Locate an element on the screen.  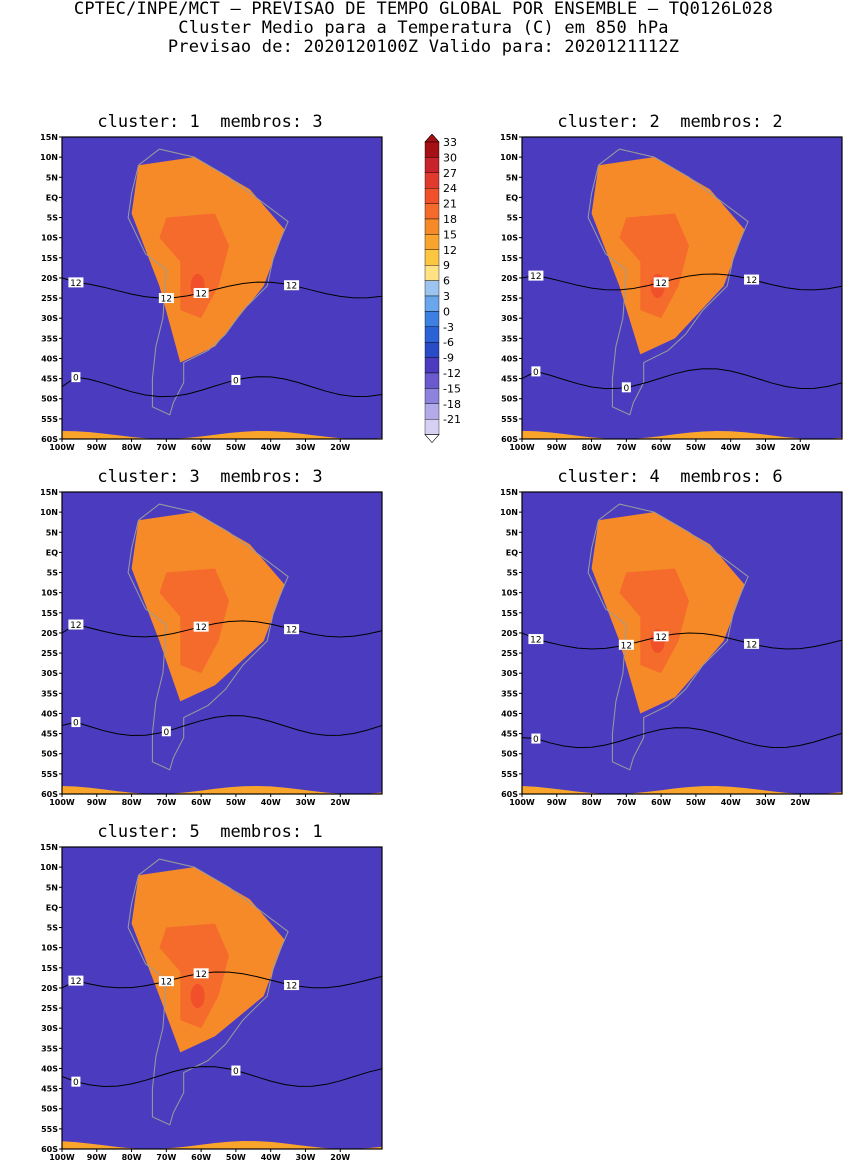
colorbar-label: 18 is located at coordinates (450, 219).